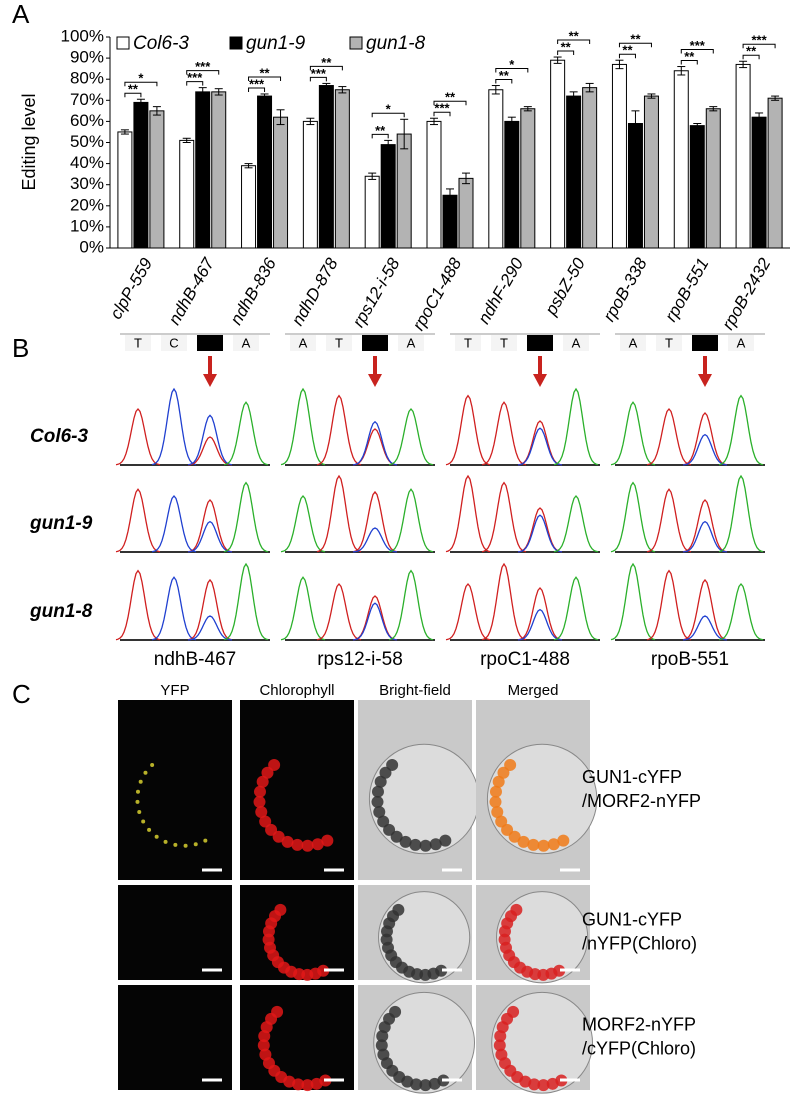 Image resolution: width=796 pixels, height=1095 pixels. I want to click on x-tick-label: clpP-559, so click(131, 288).